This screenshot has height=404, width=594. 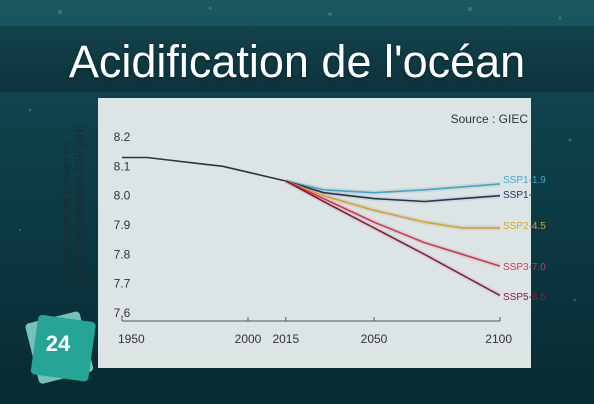 I want to click on x-tick-label: 2000, so click(x=248, y=339).